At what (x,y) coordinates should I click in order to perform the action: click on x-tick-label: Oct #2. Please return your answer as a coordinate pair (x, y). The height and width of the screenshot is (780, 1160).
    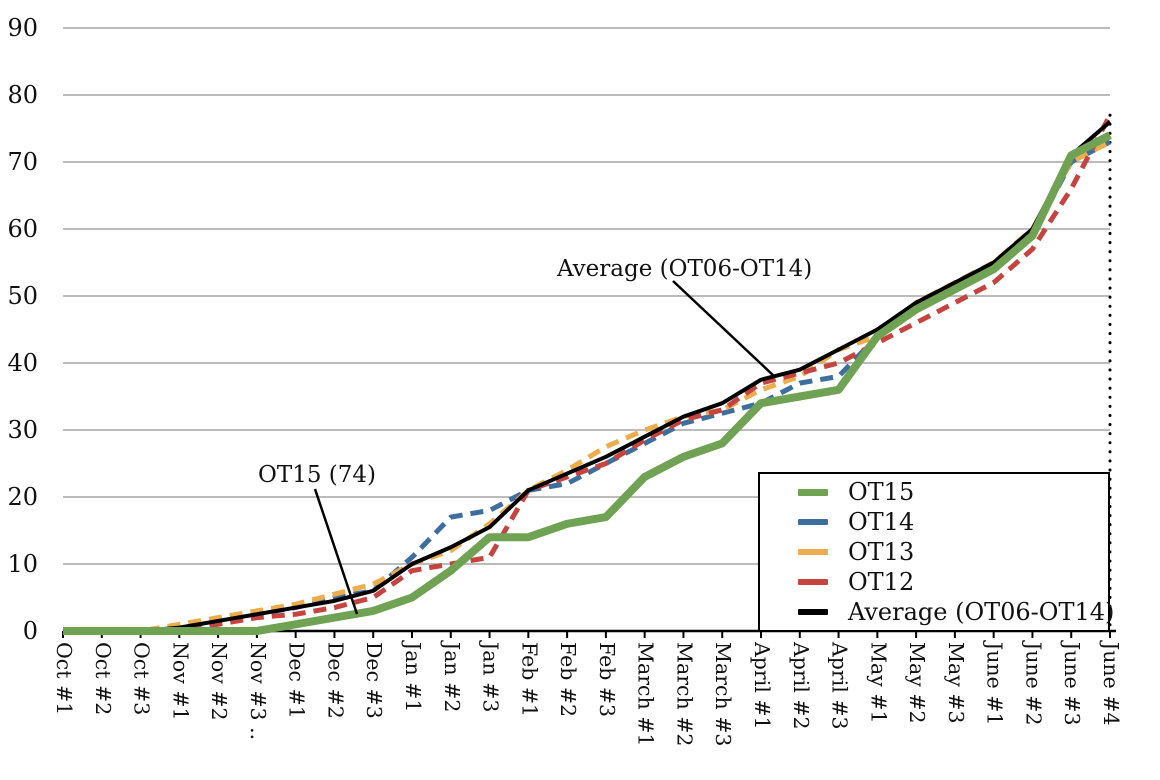
    Looking at the image, I should click on (103, 678).